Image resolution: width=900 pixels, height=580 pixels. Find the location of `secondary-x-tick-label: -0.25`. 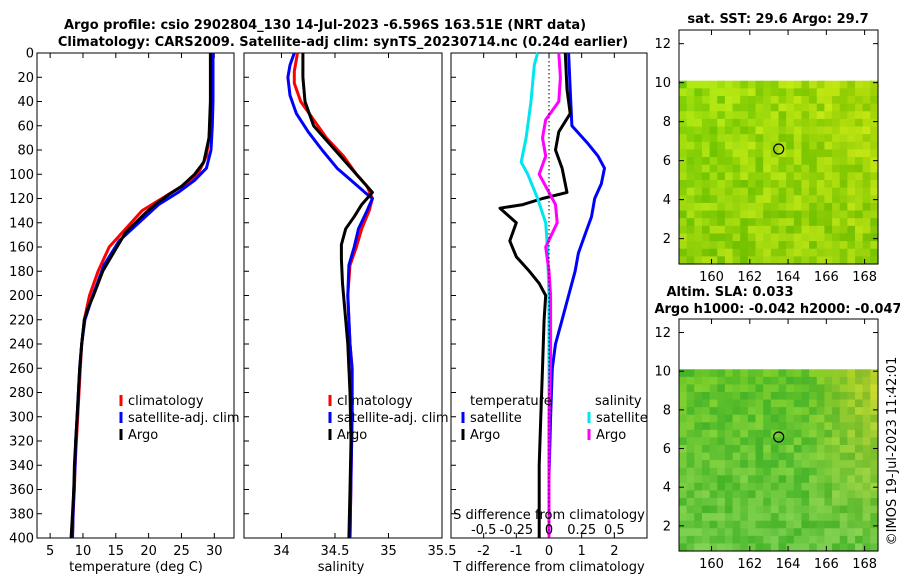

secondary-x-tick-label: -0.25 is located at coordinates (517, 530).